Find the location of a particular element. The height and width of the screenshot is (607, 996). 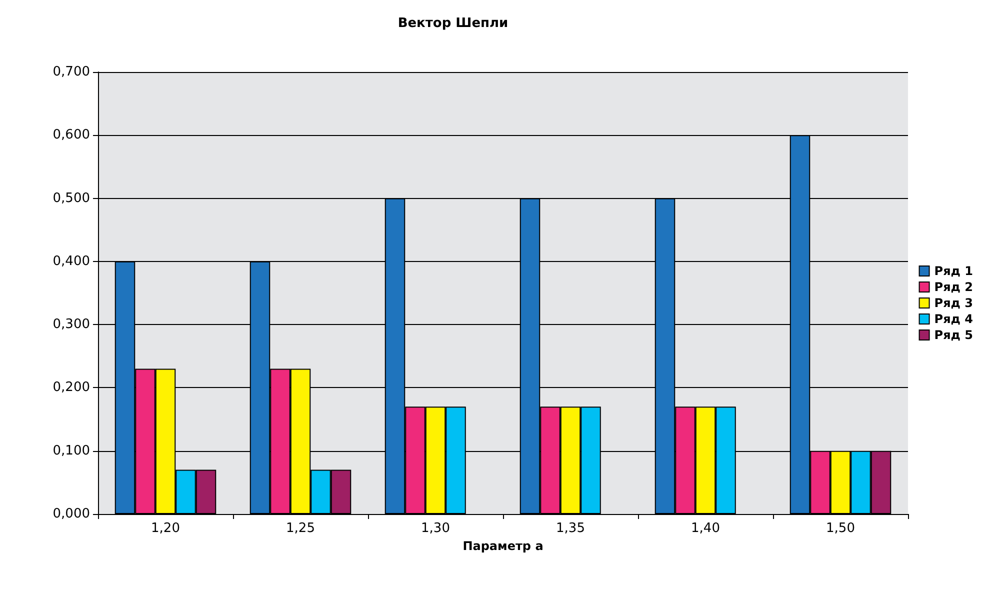

x-tick-label: 1,50 is located at coordinates (840, 528).